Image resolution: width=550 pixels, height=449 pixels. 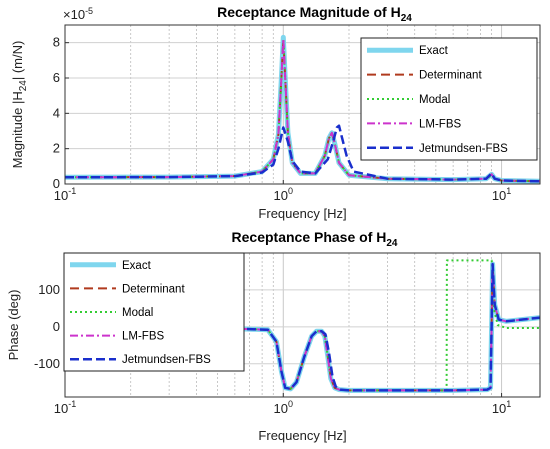 What do you see at coordinates (302, 153) in the screenshot?
I see `series-line-jetmundsen-fbs` at bounding box center [302, 153].